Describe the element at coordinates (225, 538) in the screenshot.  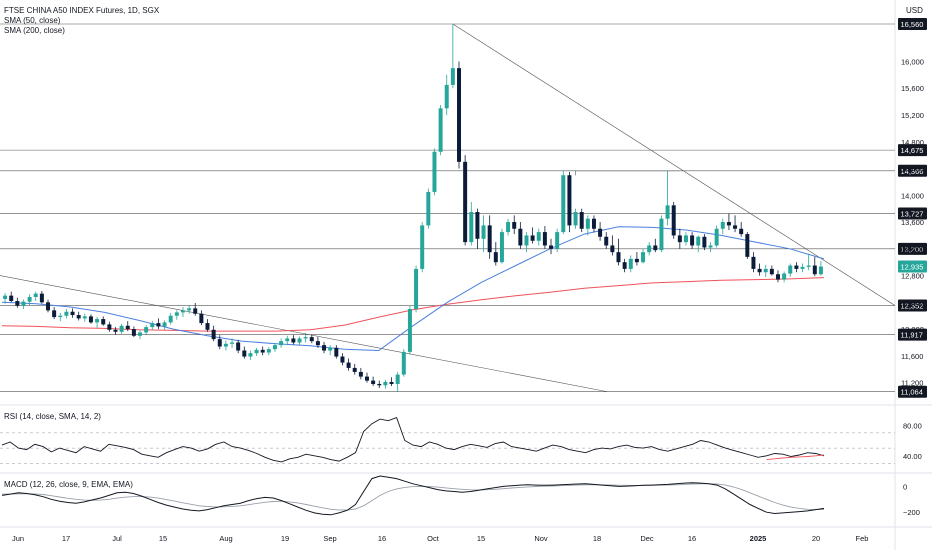
I see `time-axis-label: Aug` at that location.